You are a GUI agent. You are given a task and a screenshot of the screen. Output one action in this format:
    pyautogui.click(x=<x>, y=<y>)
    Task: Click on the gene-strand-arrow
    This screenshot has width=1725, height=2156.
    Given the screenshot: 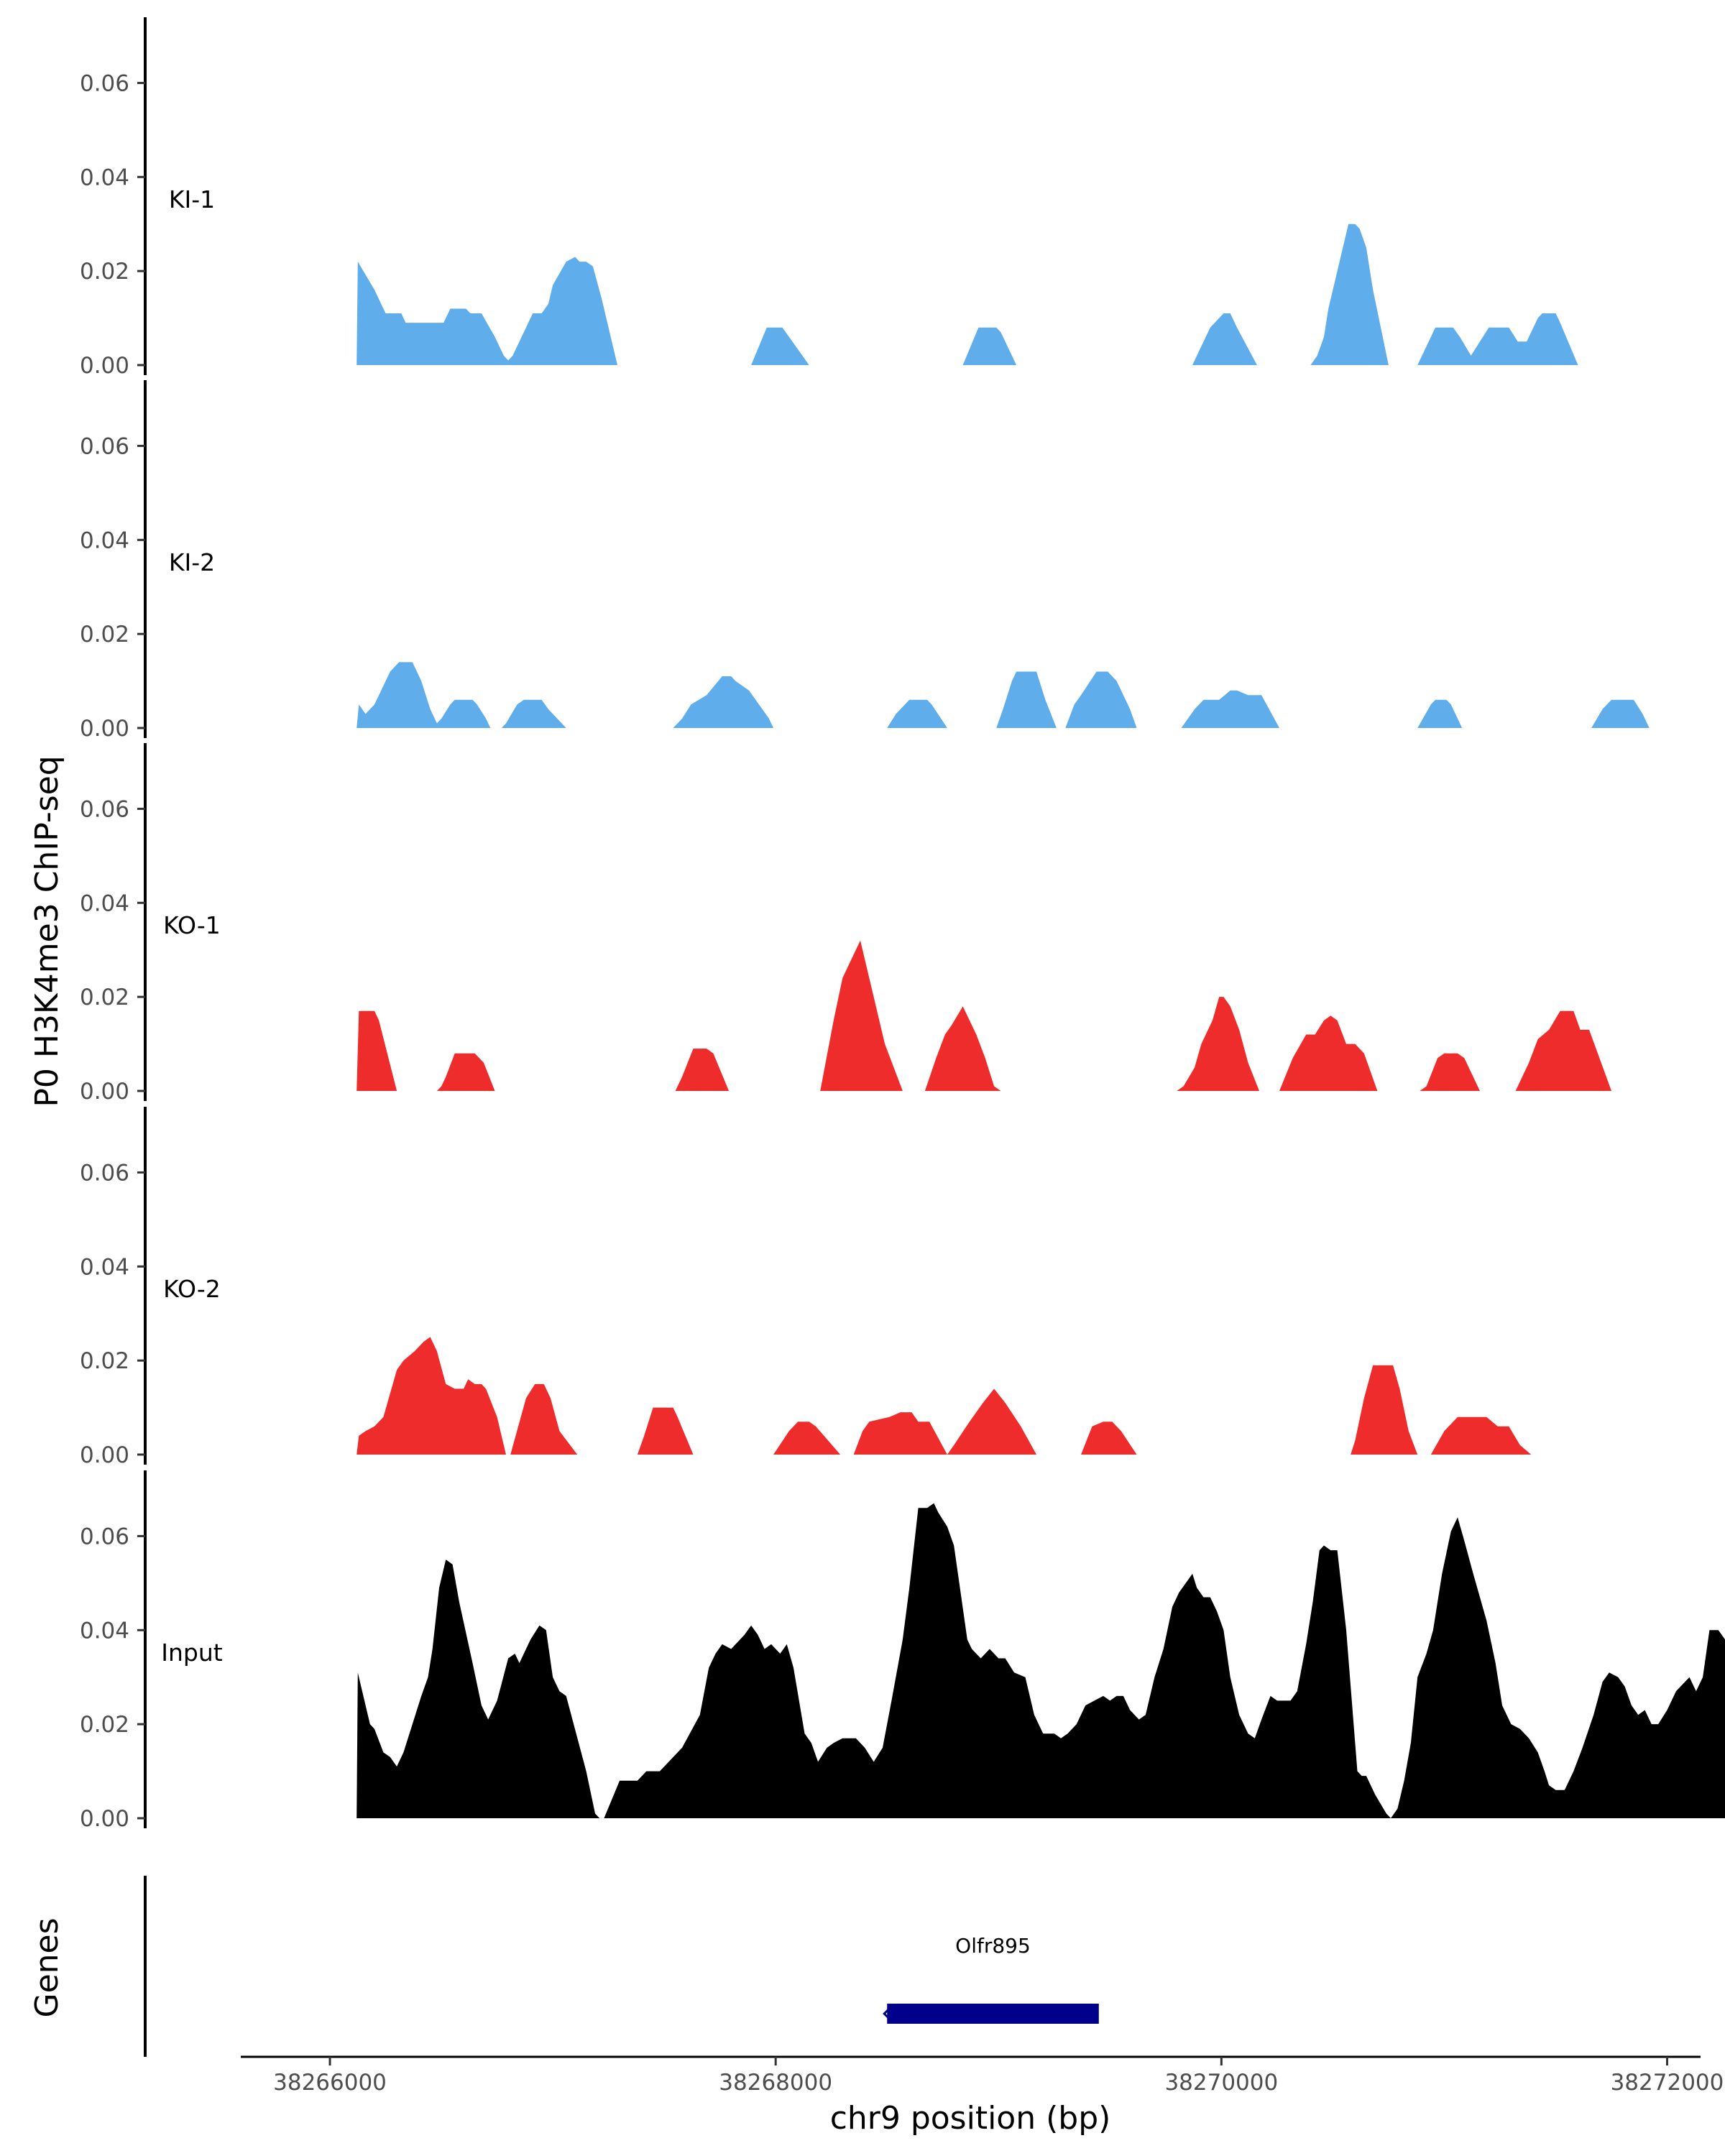 What is the action you would take?
    pyautogui.click(x=887, y=2014)
    